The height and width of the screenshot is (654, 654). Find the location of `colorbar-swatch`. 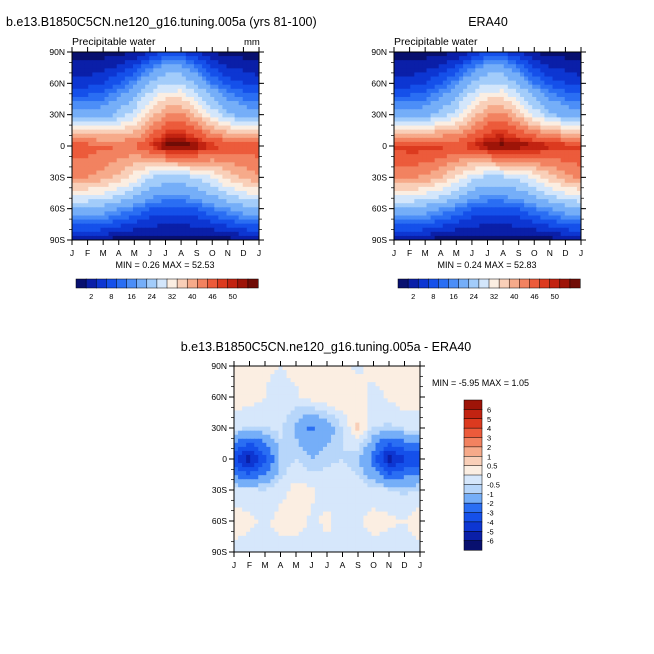

colorbar-swatch is located at coordinates (182, 283).